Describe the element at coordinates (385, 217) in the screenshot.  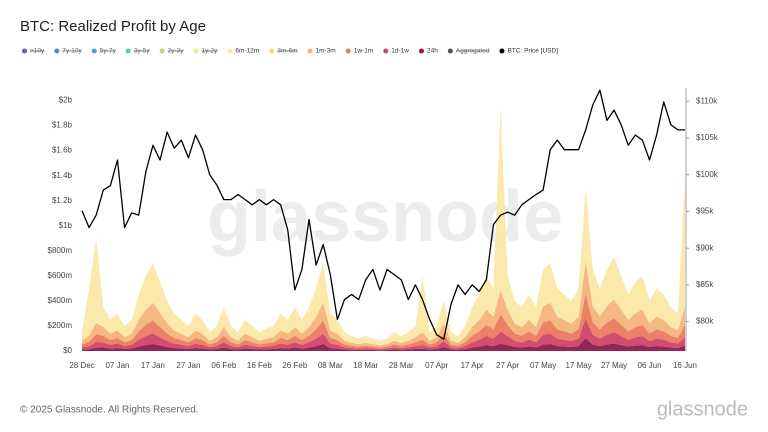
I see `watermark: glassnode` at that location.